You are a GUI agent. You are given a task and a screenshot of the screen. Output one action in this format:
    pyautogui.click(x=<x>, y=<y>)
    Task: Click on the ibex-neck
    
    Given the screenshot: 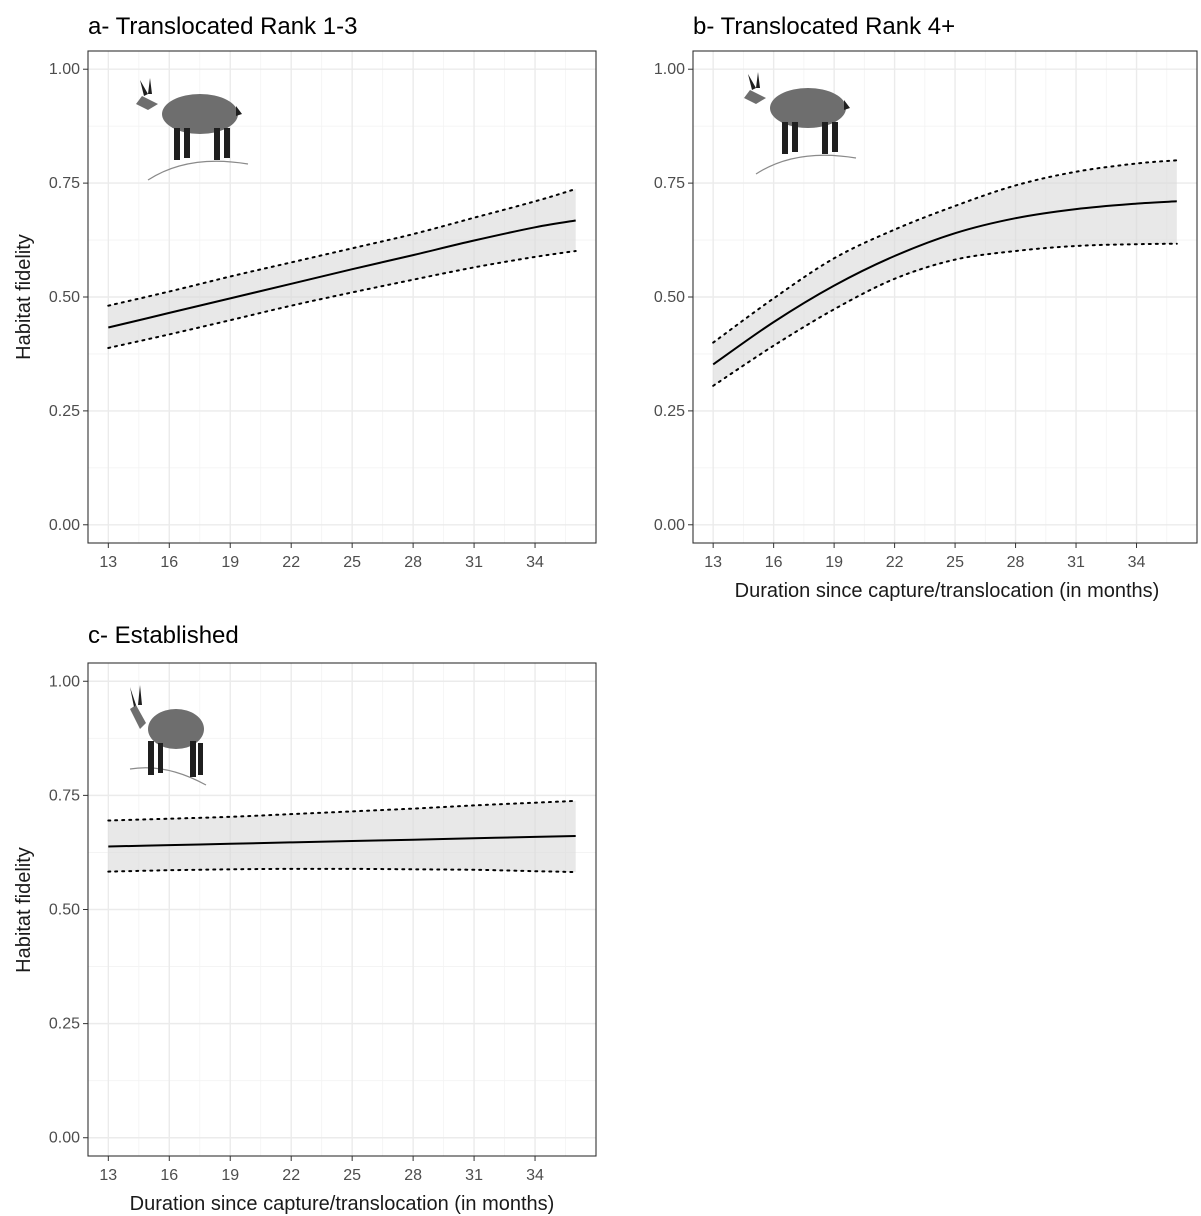 What is the action you would take?
    pyautogui.click(x=138, y=717)
    